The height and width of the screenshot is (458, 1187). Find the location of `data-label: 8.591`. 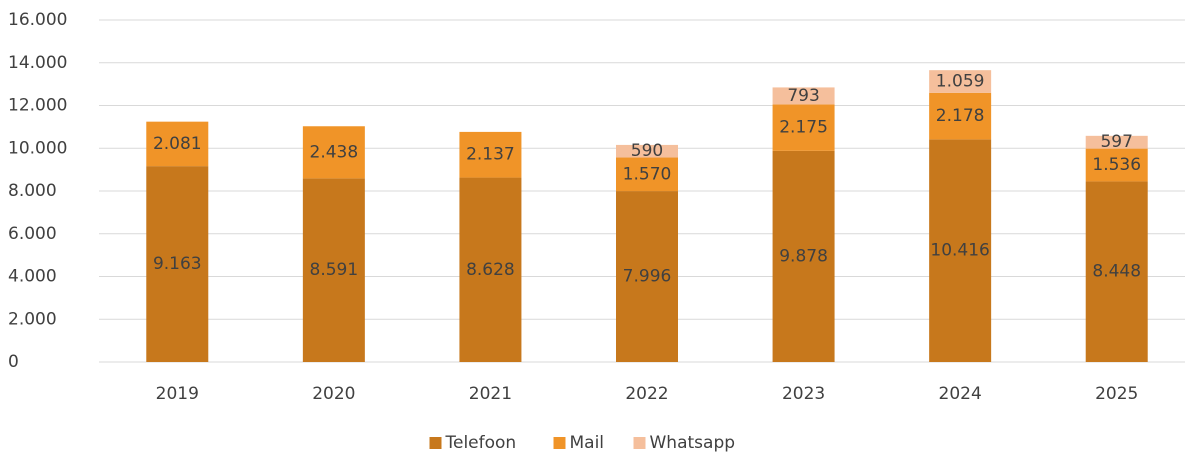

data-label: 8.591 is located at coordinates (334, 270).